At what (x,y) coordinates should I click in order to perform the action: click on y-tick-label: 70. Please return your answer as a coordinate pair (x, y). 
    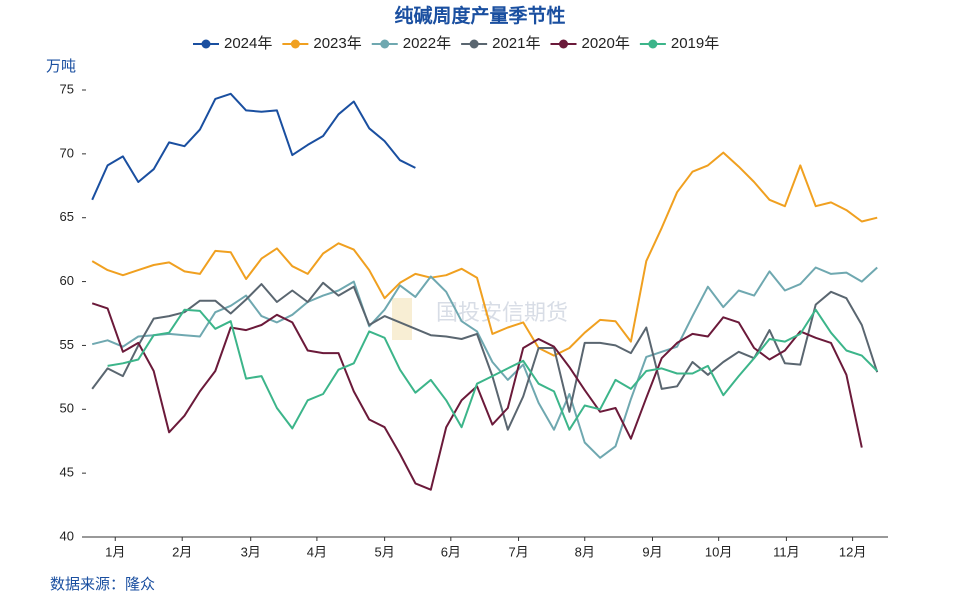
    Looking at the image, I should click on (67, 152).